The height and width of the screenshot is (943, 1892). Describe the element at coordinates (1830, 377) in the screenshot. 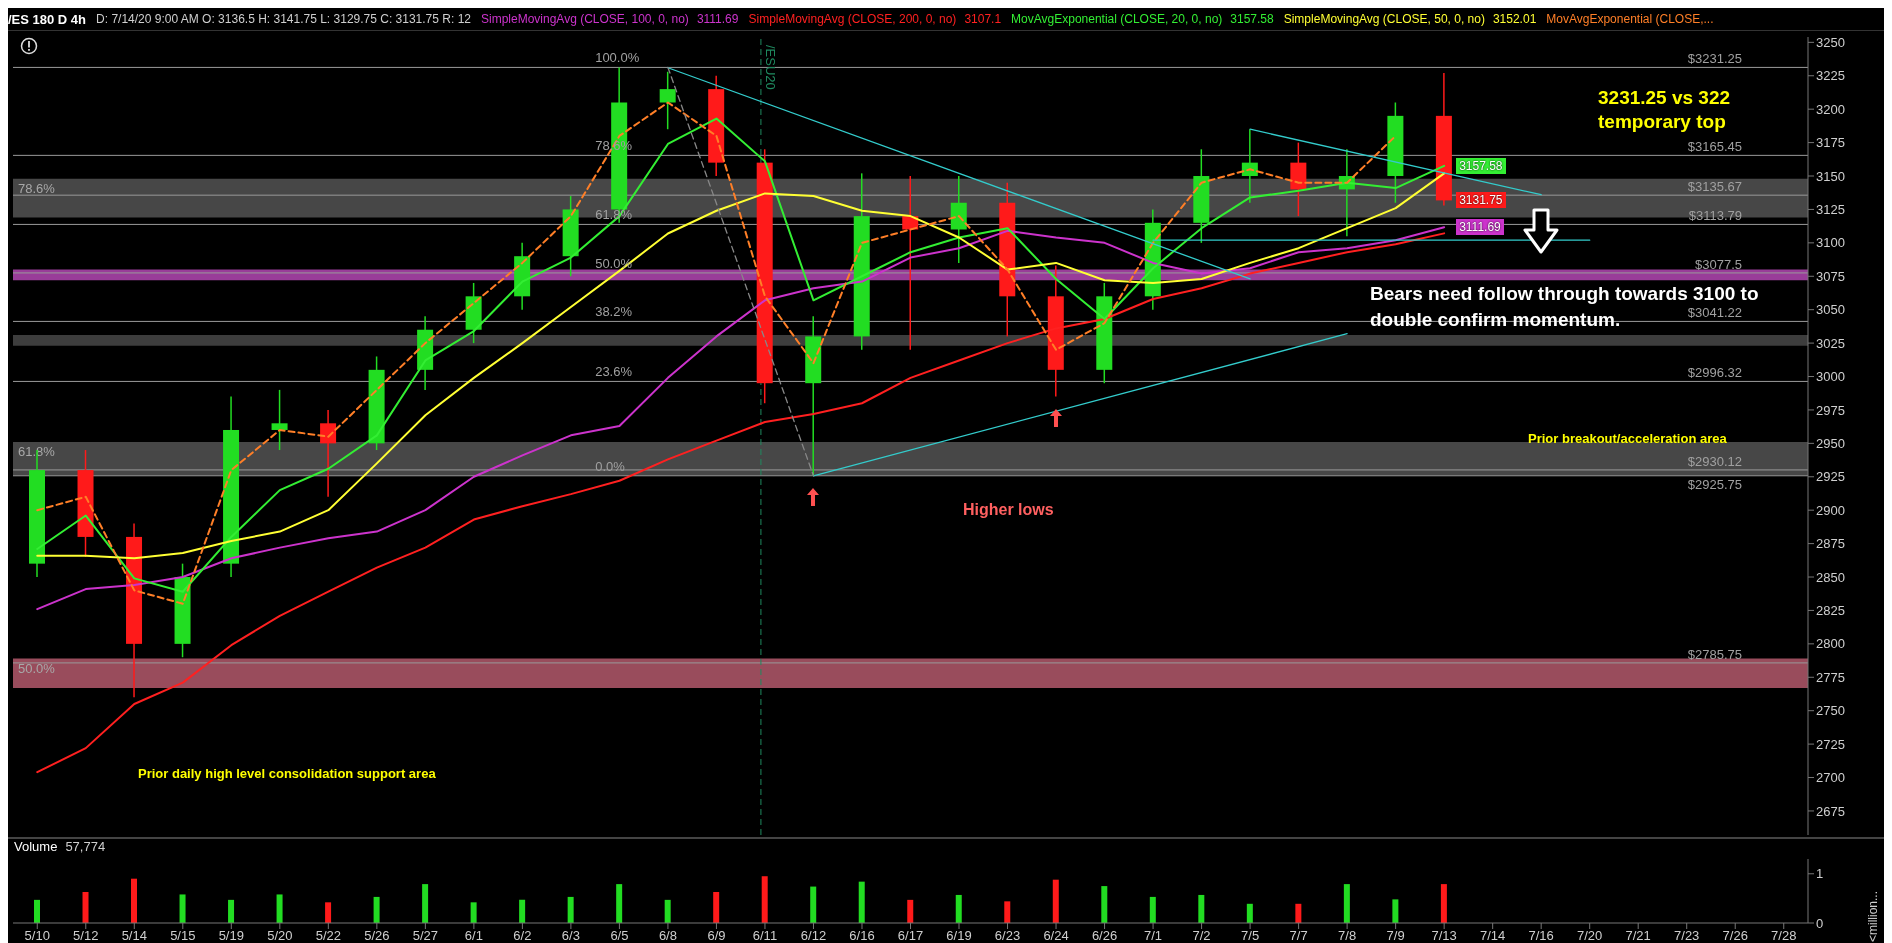

I see `y-tick-label: 3000` at that location.